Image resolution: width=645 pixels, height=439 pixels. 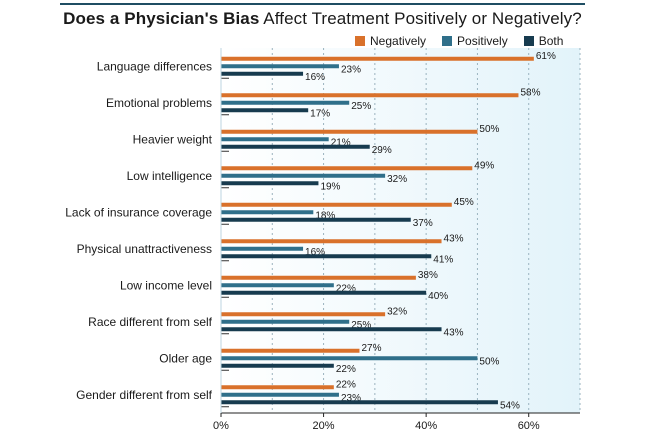 What do you see at coordinates (341, 142) in the screenshot?
I see `data-label-positively-heavier-weight: 21%` at bounding box center [341, 142].